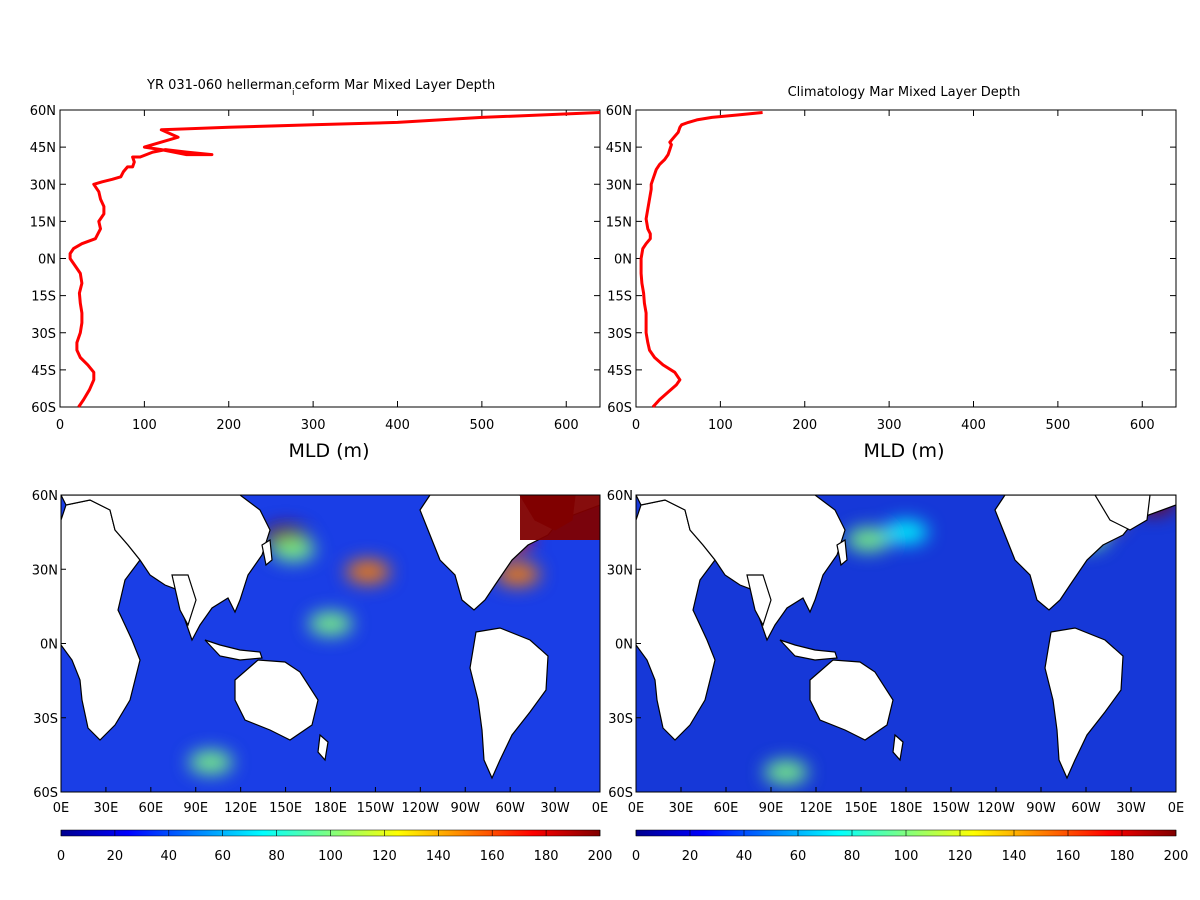 The width and height of the screenshot is (1200, 900). What do you see at coordinates (1057, 425) in the screenshot?
I see `x-tick-label: 500` at bounding box center [1057, 425].